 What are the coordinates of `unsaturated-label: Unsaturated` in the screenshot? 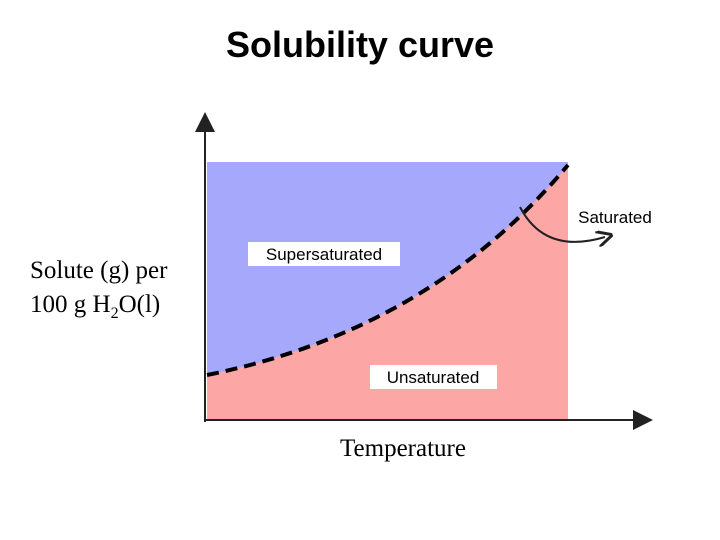 It's located at (433, 377).